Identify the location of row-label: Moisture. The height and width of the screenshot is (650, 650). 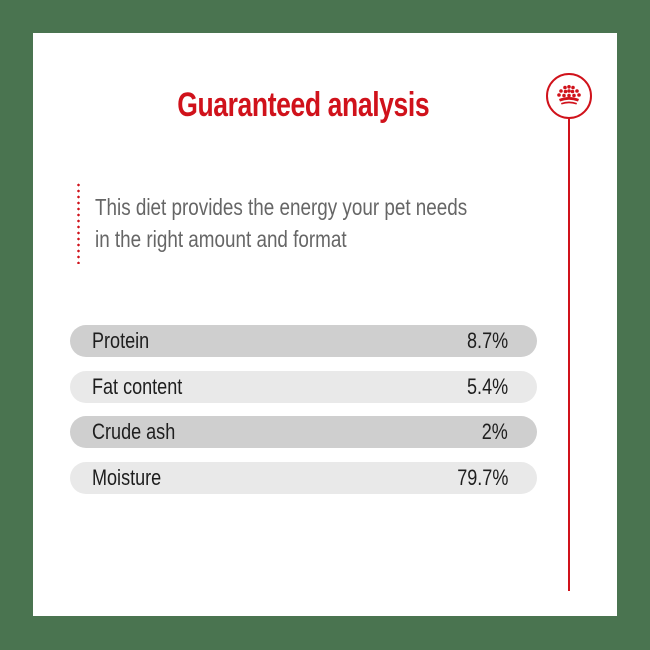
(127, 477).